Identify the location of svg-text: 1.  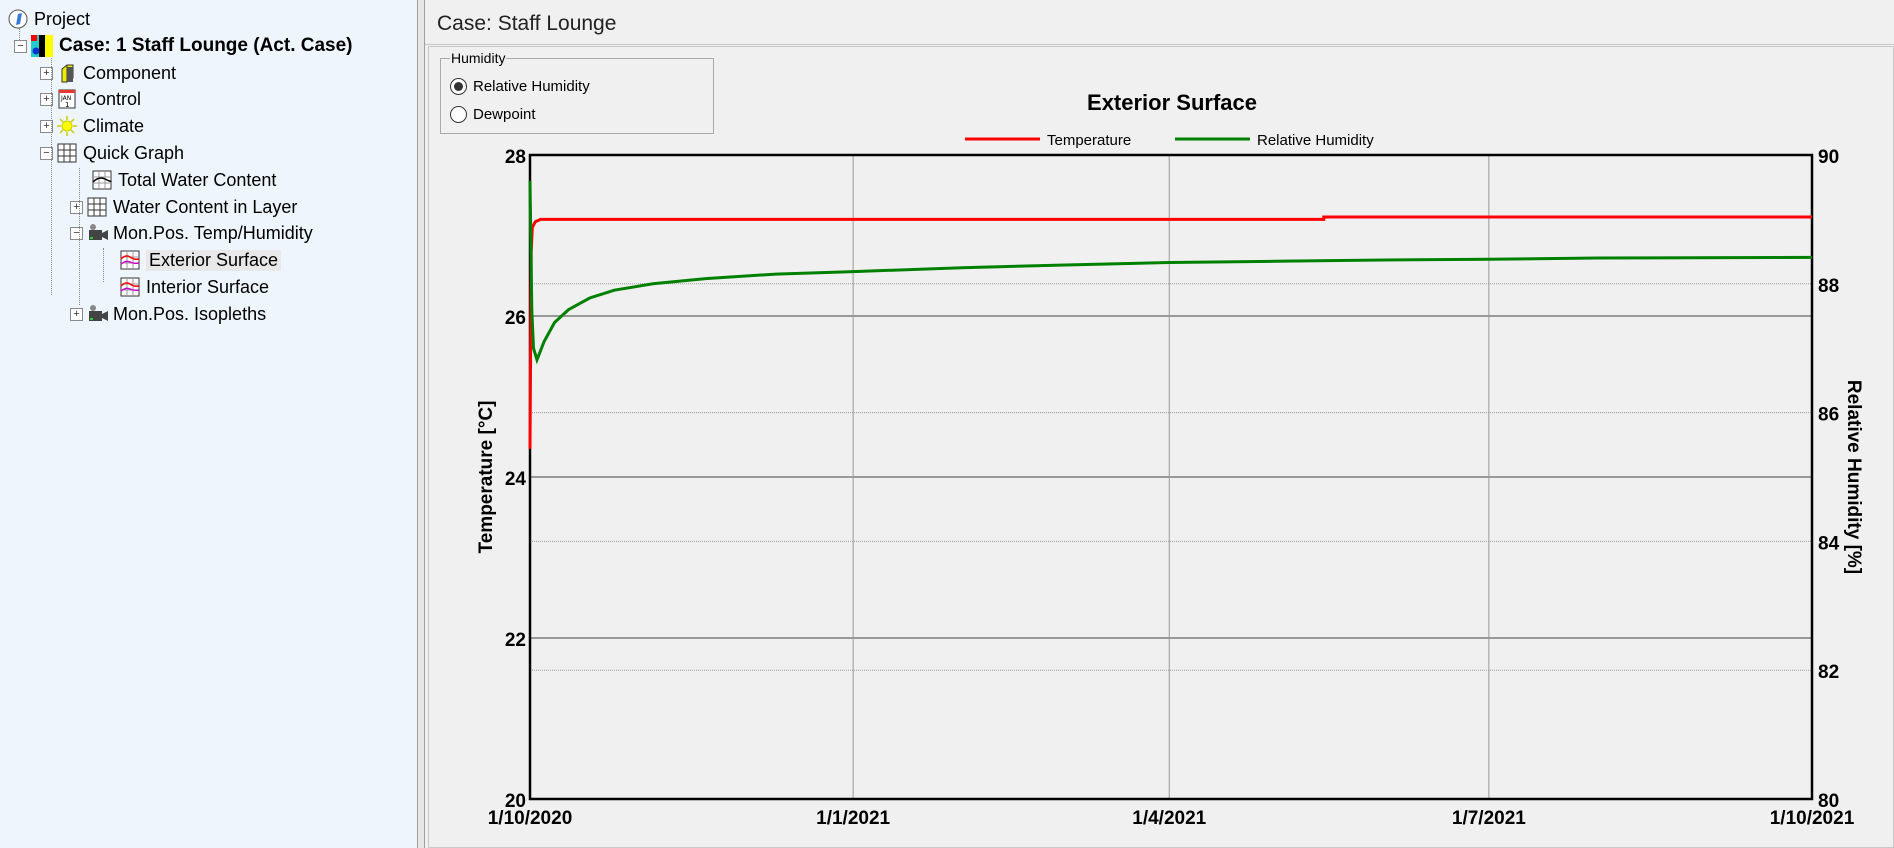
(67, 105).